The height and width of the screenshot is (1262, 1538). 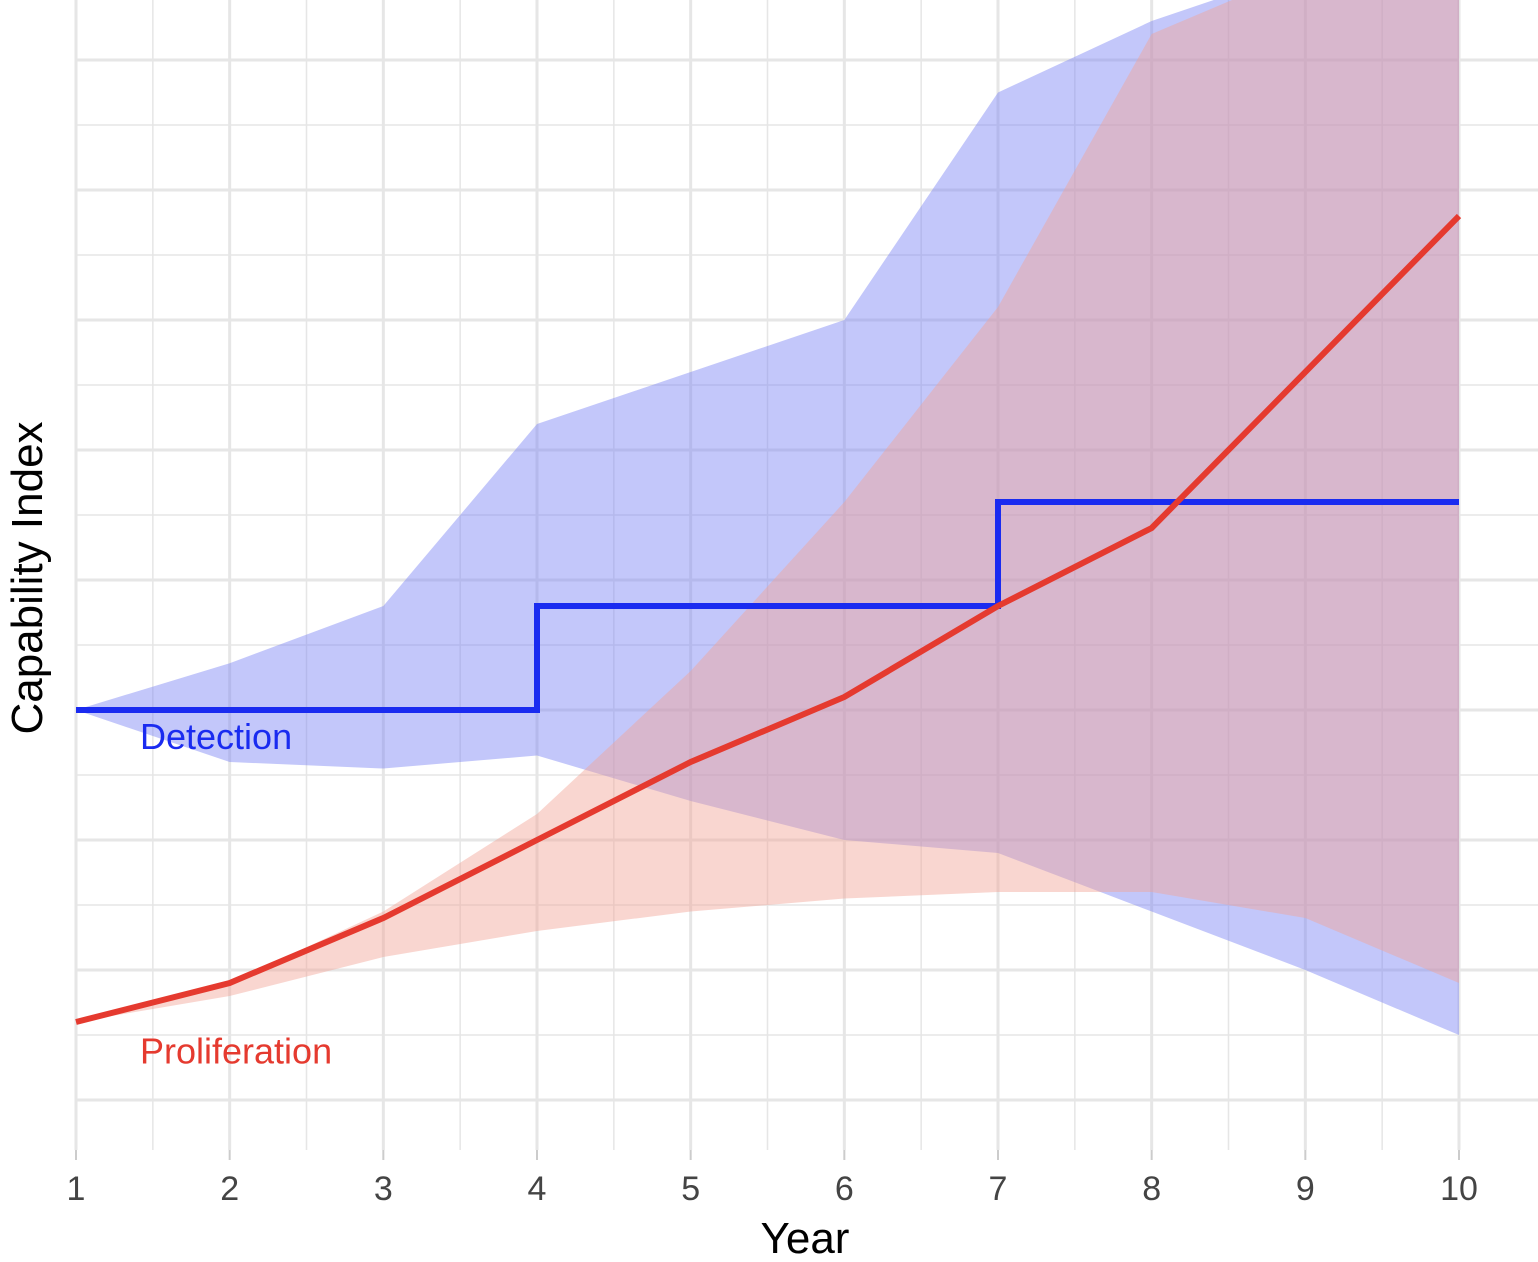 I want to click on x-tick-label: 2, so click(x=229, y=1189).